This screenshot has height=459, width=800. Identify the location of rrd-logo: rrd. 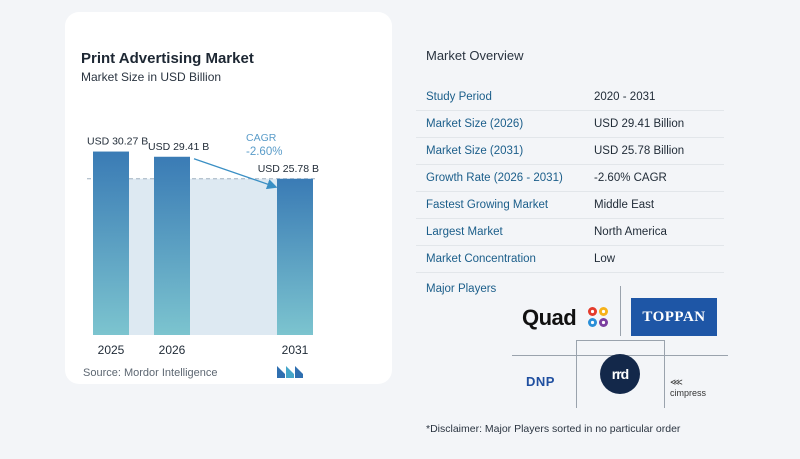
(620, 374).